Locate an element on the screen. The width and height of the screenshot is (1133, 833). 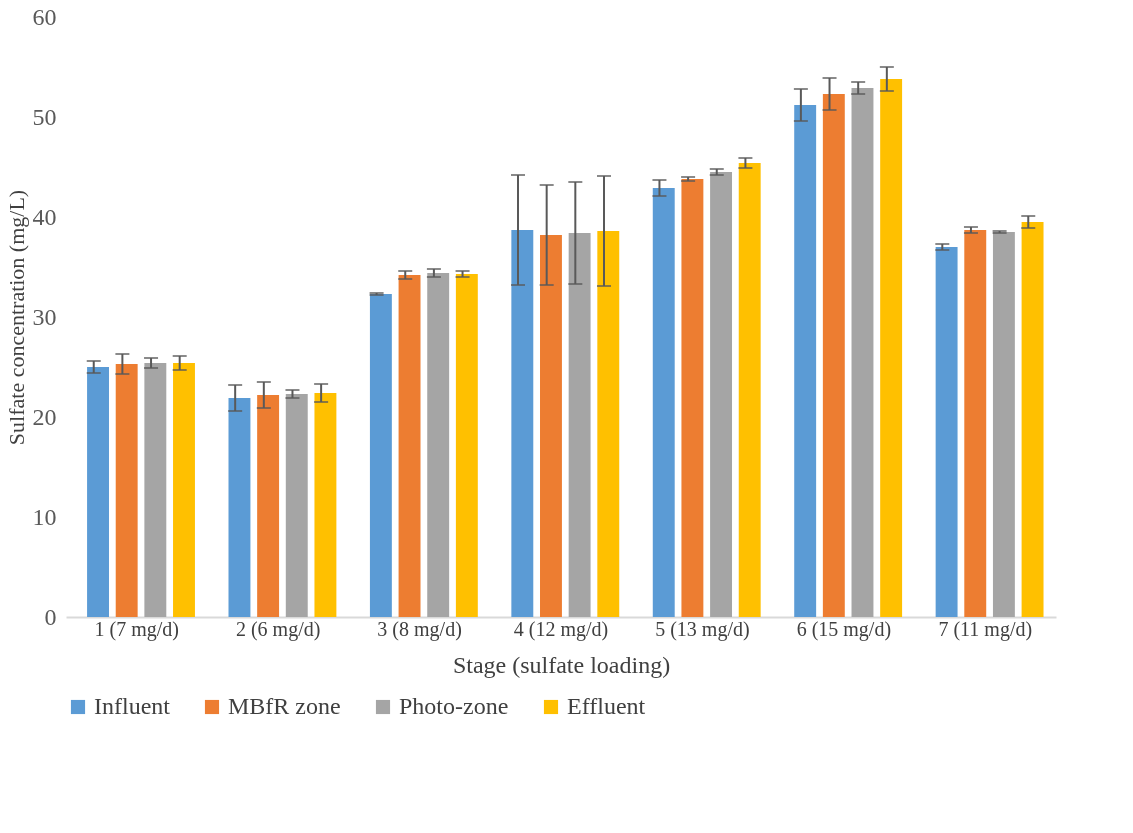
y-axis-title: Sulfate concentration (mg/L) is located at coordinates (16, 317).